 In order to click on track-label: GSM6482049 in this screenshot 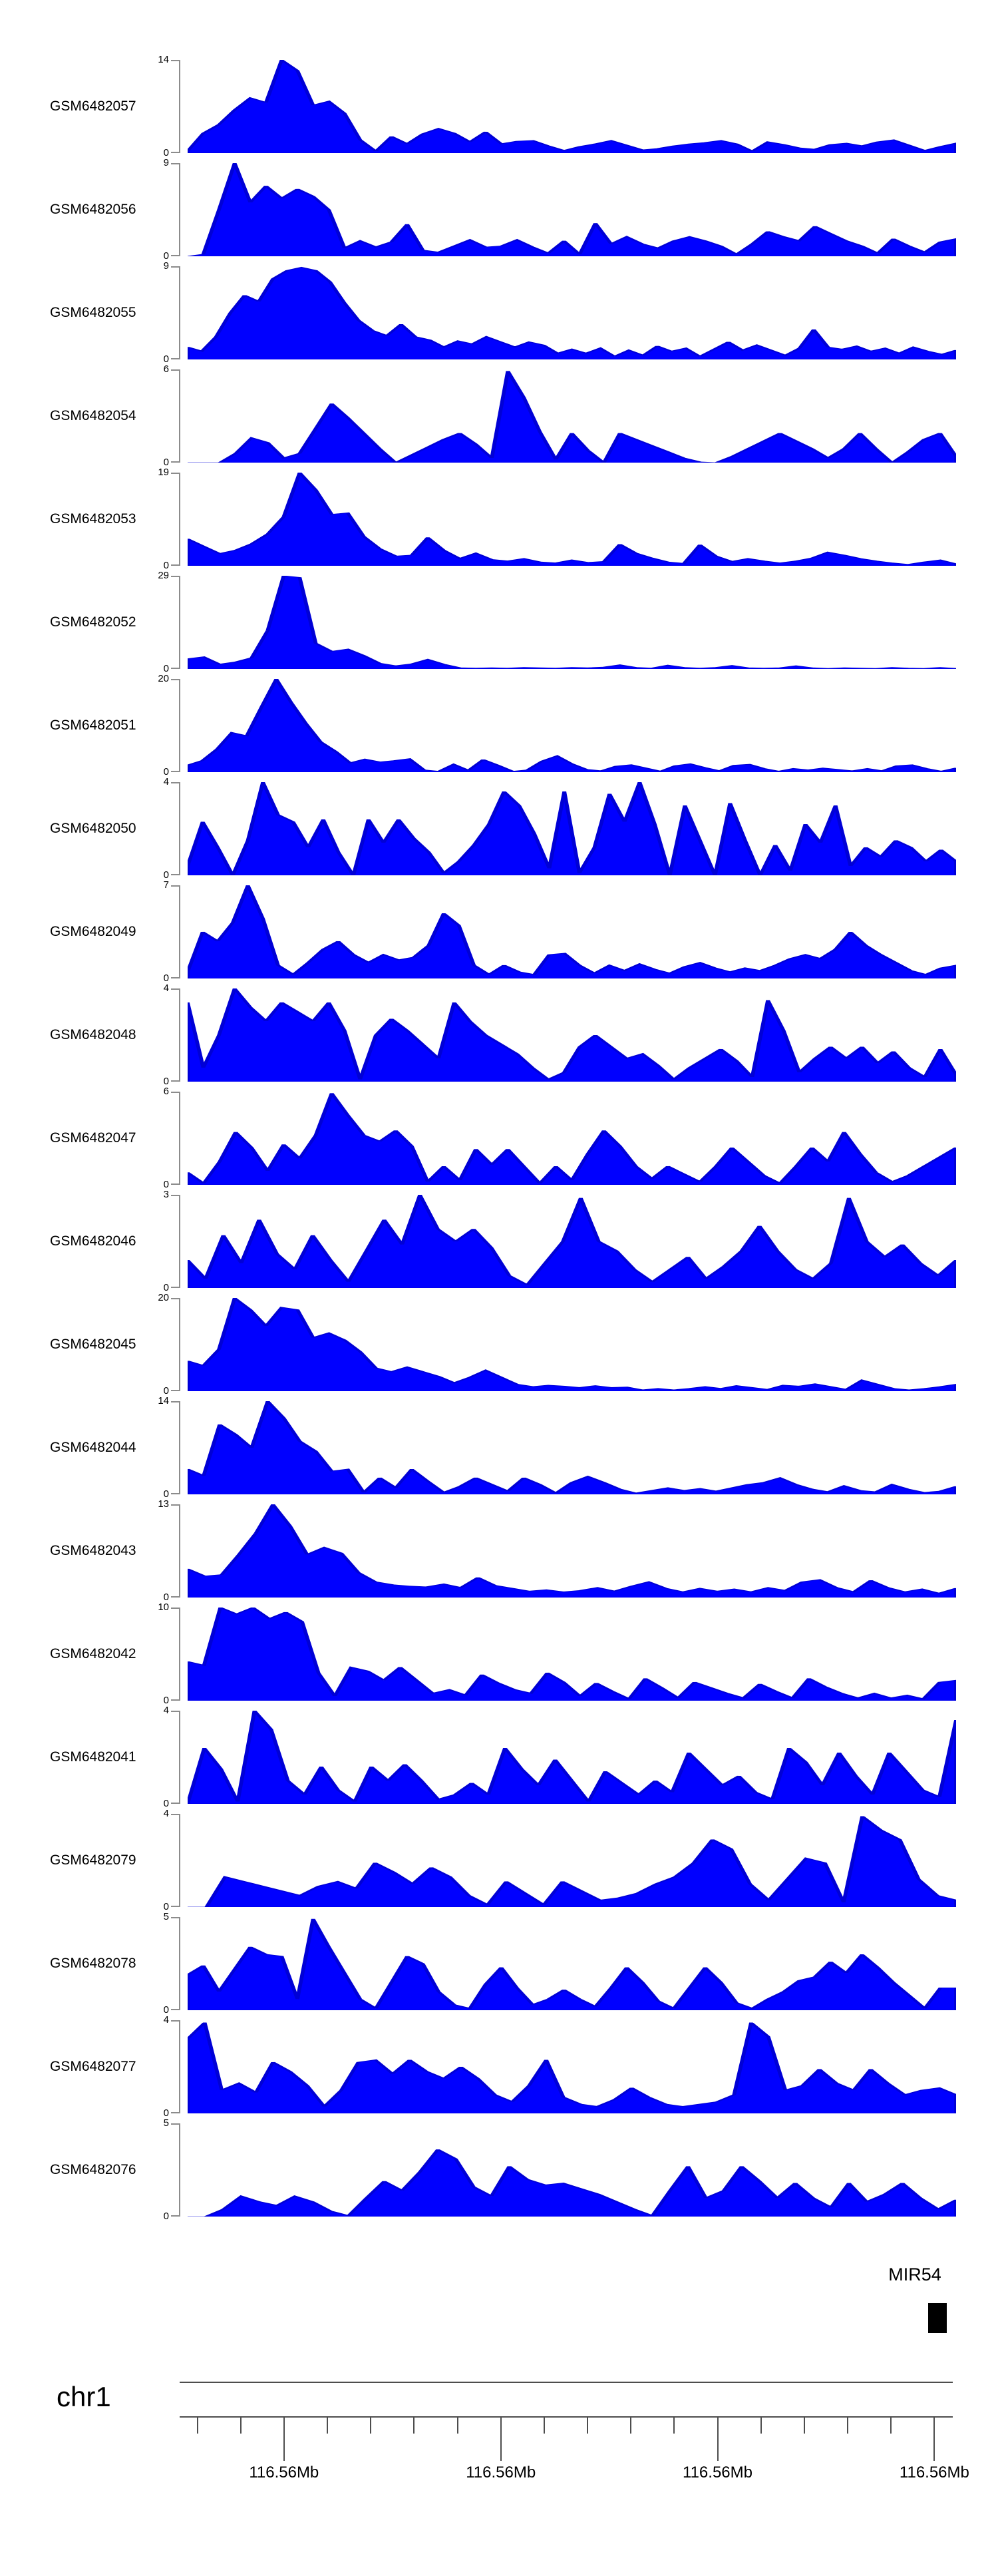, I will do `click(93, 931)`.